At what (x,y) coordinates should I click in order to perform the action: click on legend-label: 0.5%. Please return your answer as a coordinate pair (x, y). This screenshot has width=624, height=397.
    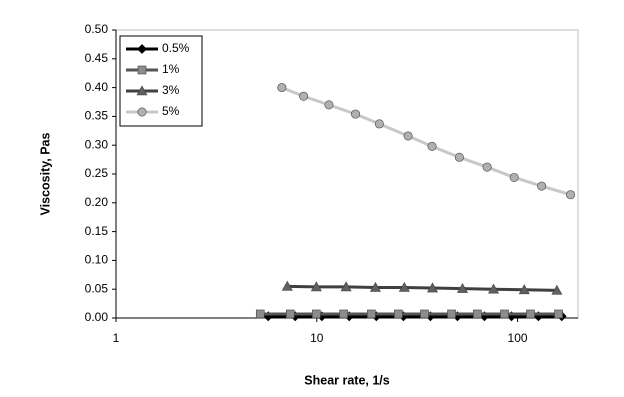
    Looking at the image, I should click on (176, 48).